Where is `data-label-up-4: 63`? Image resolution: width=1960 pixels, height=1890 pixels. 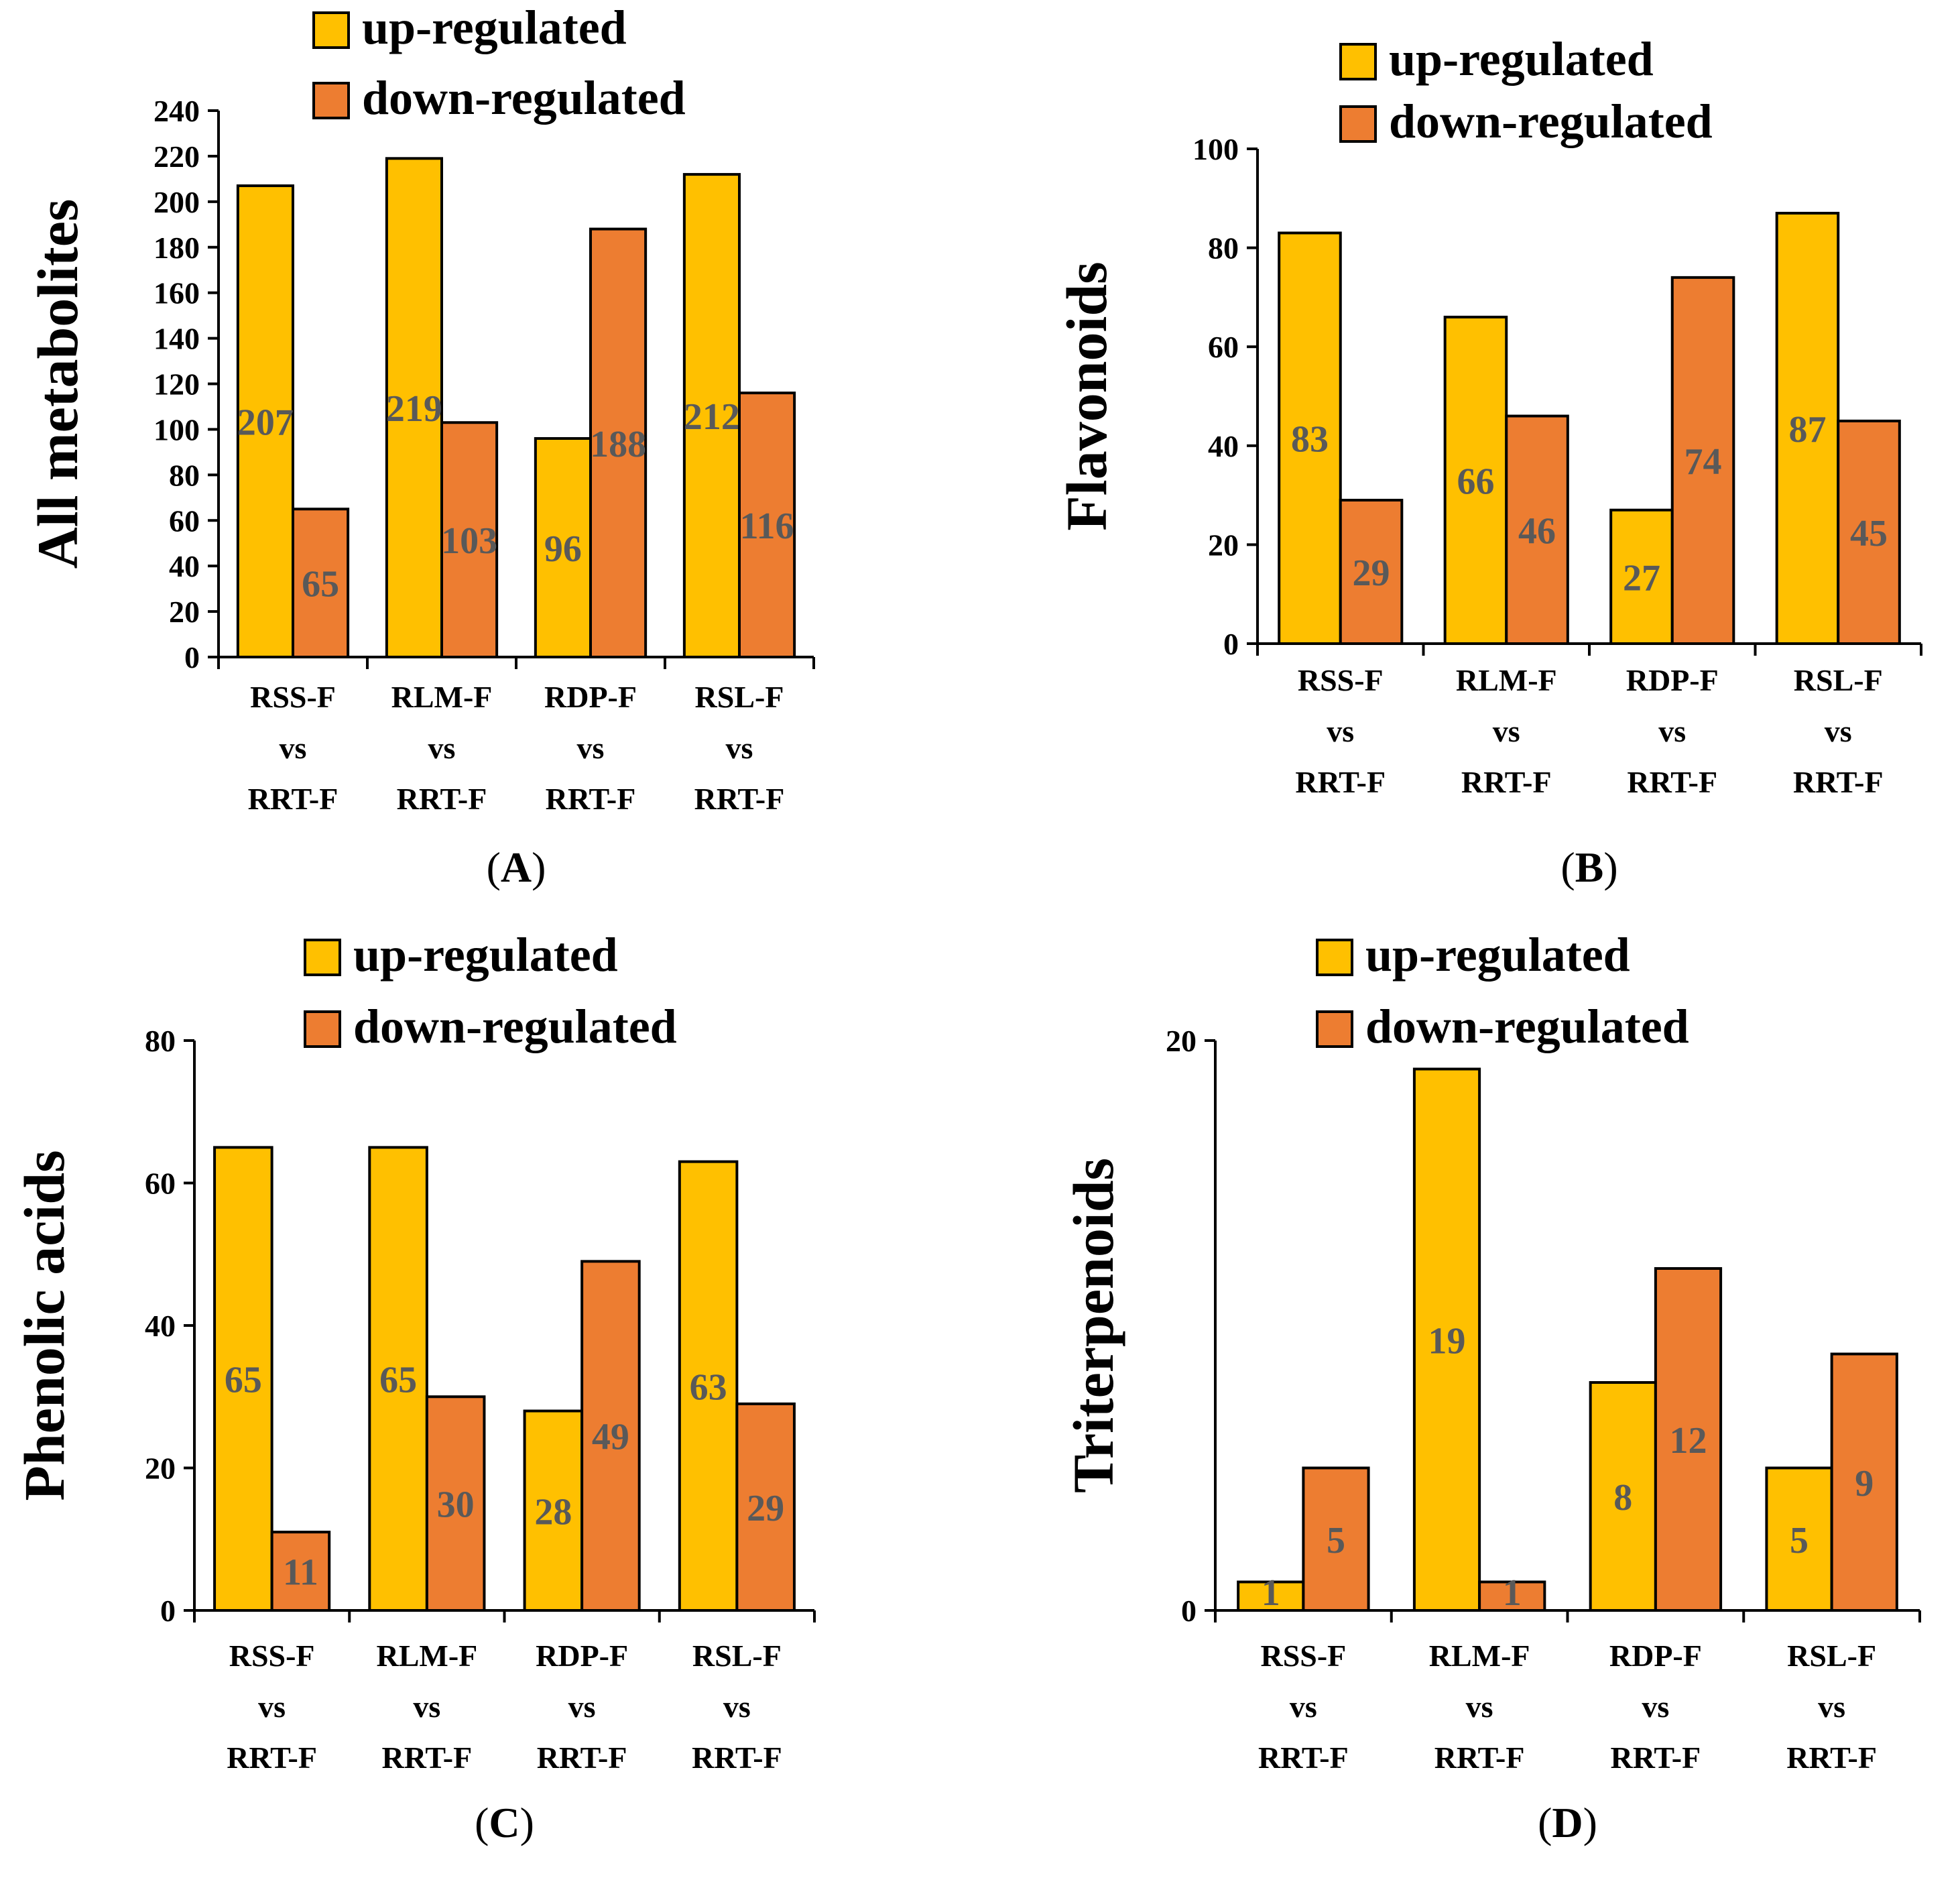 data-label-up-4: 63 is located at coordinates (708, 1387).